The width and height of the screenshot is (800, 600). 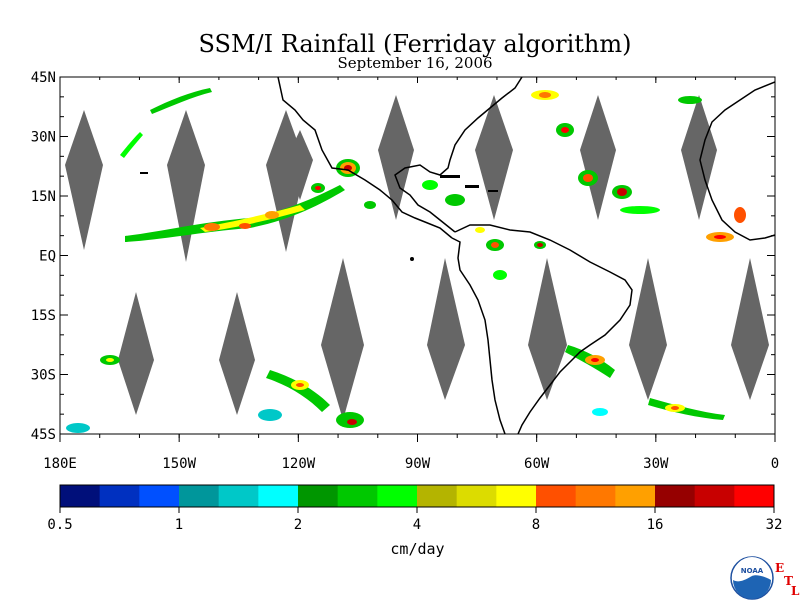 What do you see at coordinates (43, 376) in the screenshot?
I see `lat-label: 30S` at bounding box center [43, 376].